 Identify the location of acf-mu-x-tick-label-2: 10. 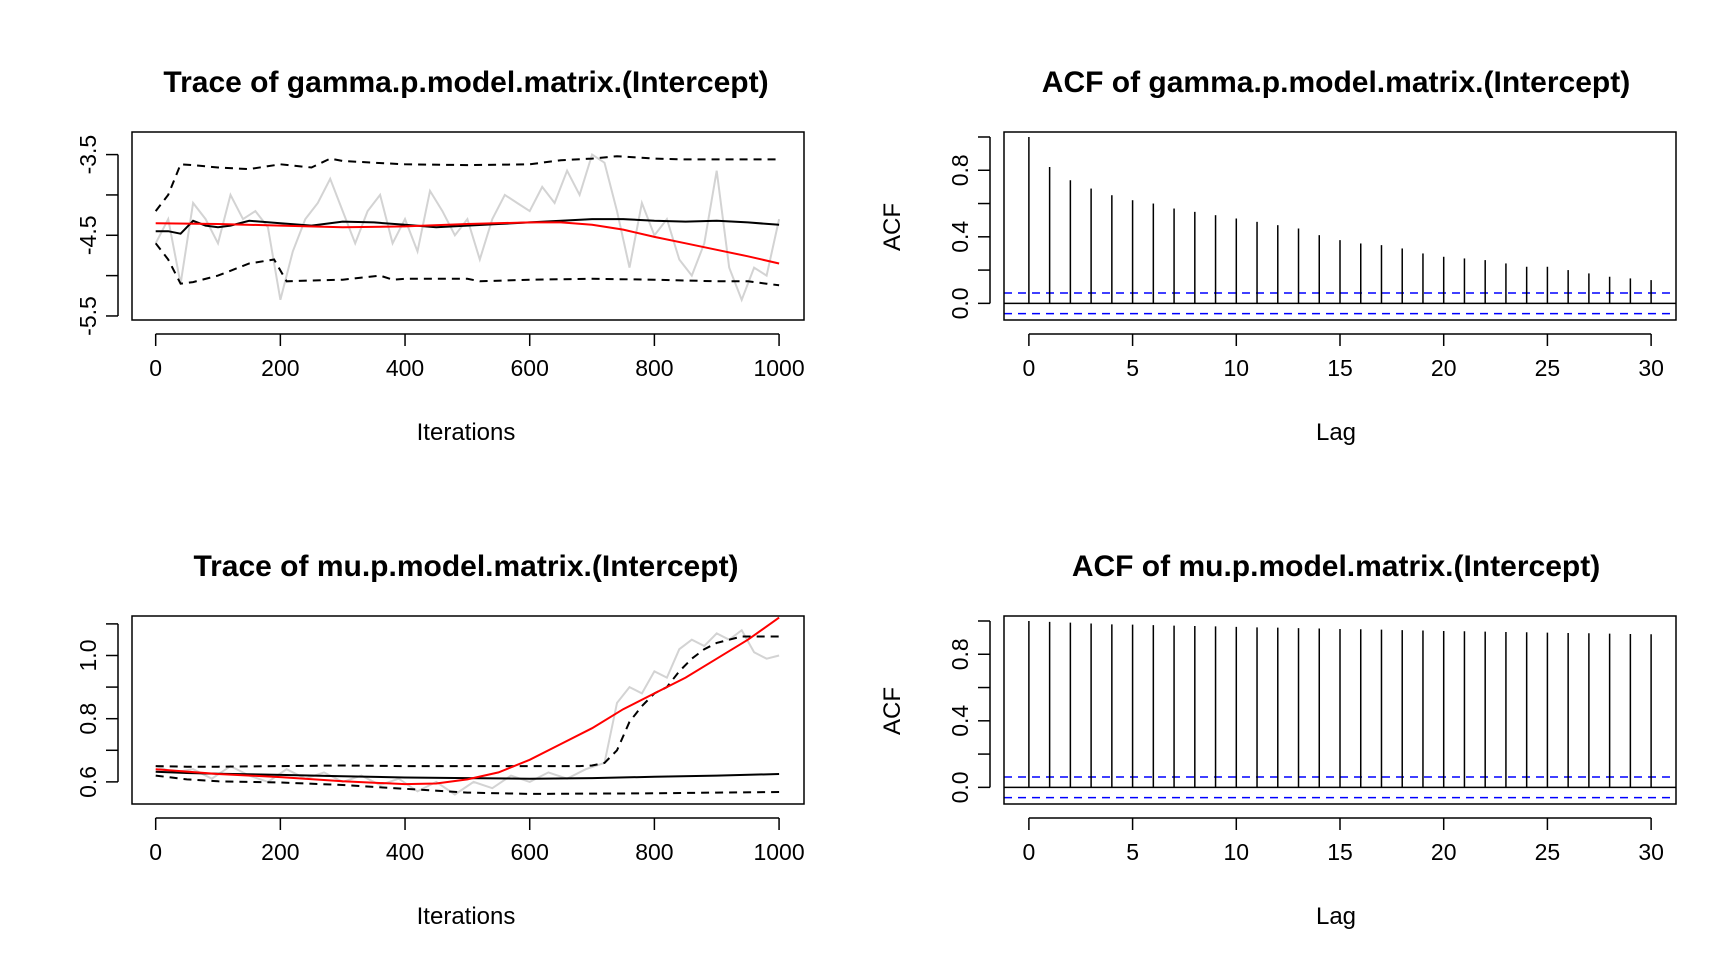
(1236, 852).